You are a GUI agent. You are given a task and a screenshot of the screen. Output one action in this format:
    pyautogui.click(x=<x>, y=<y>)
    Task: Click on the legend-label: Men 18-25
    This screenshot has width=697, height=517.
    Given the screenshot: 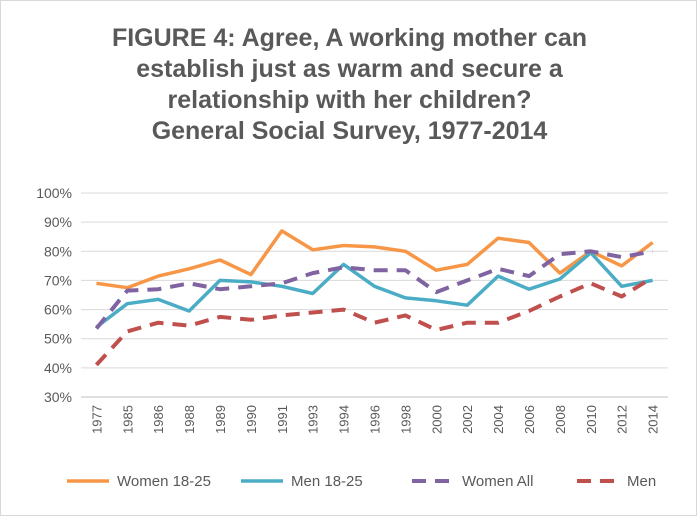 What is the action you would take?
    pyautogui.click(x=327, y=481)
    